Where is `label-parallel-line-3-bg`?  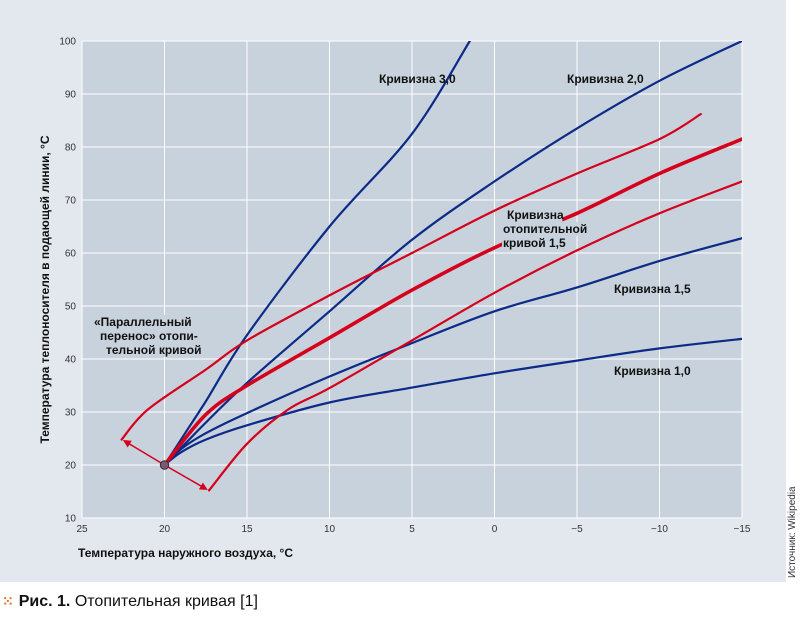 label-parallel-line-3-bg is located at coordinates (154, 350).